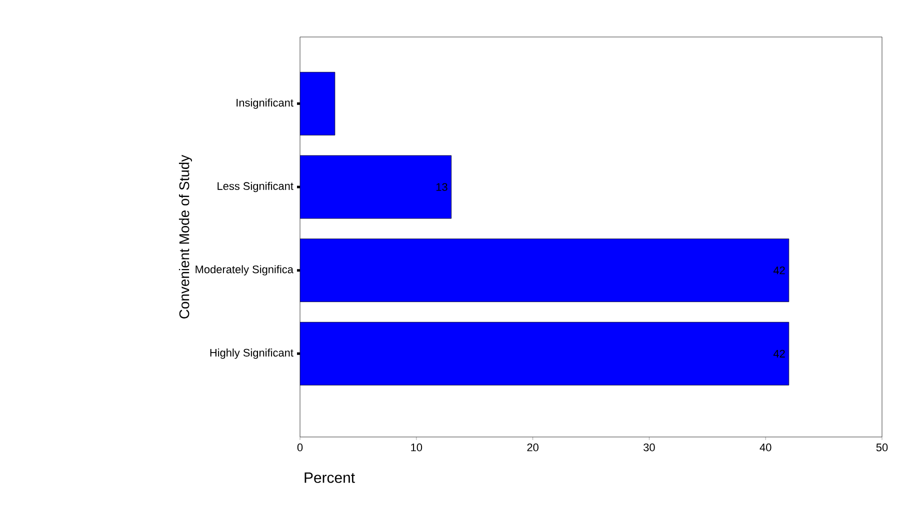 The width and height of the screenshot is (903, 515). I want to click on x-tick-label: 30, so click(649, 448).